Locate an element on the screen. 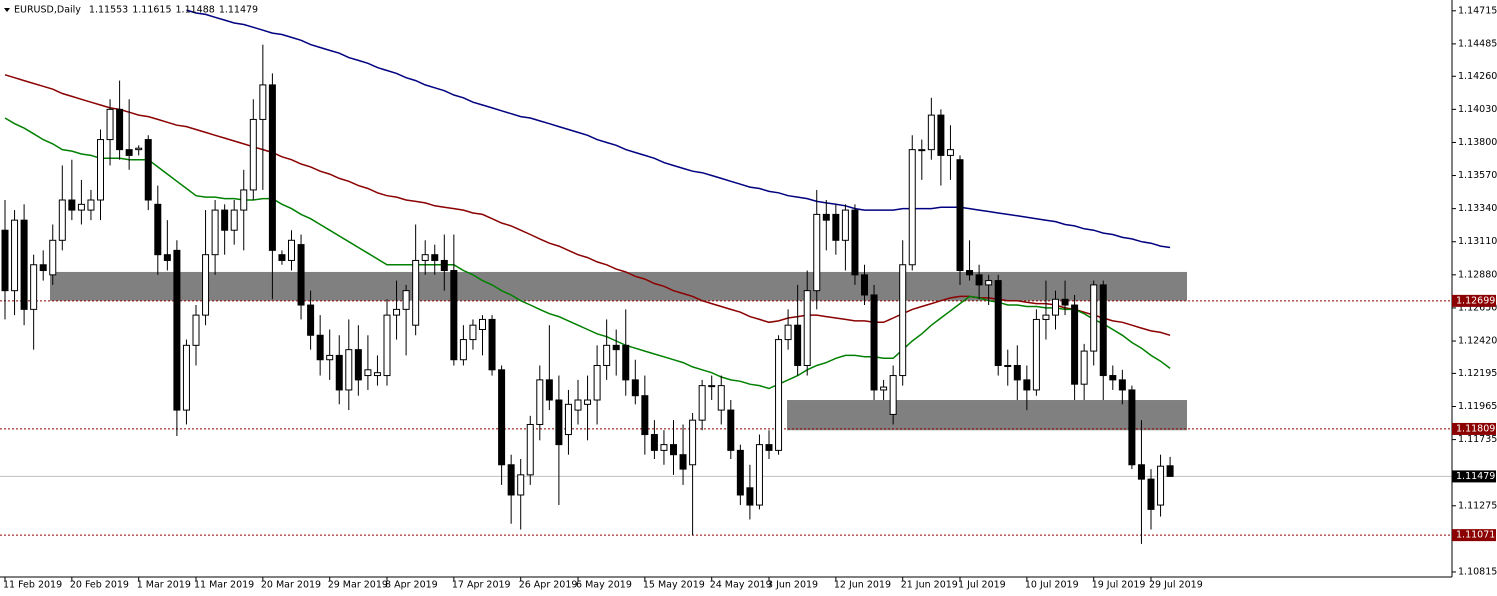 The height and width of the screenshot is (596, 1497). y-tick-label: 1.14485 is located at coordinates (1477, 43).